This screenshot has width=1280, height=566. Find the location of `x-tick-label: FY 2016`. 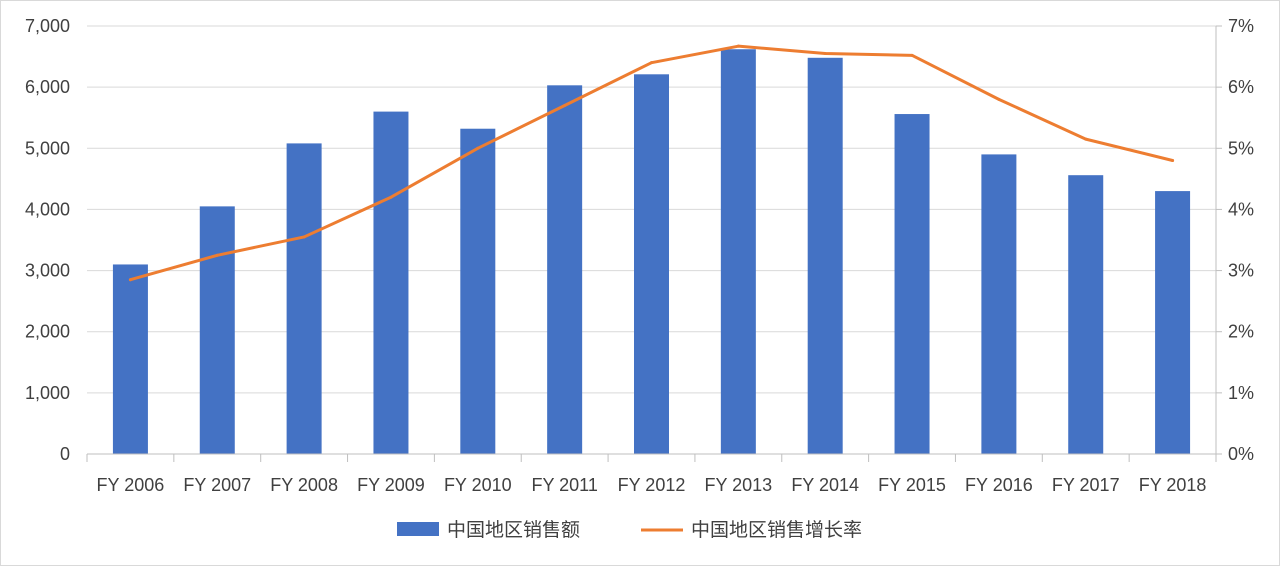

x-tick-label: FY 2016 is located at coordinates (999, 485).